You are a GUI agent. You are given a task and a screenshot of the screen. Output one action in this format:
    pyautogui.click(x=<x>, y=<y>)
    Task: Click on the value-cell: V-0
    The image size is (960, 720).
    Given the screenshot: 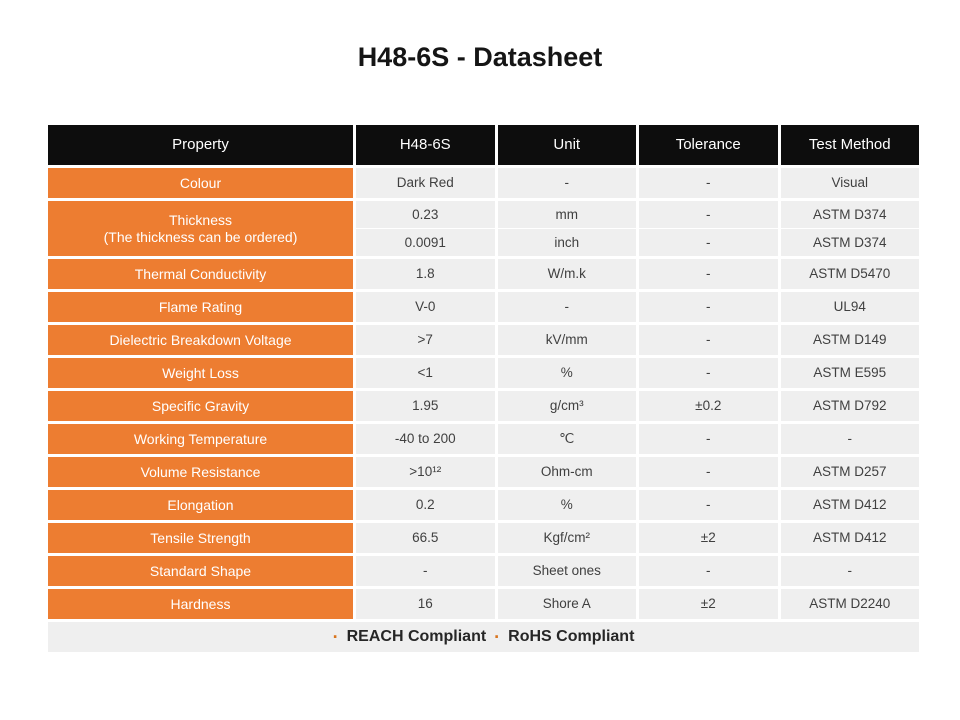 What is the action you would take?
    pyautogui.click(x=425, y=307)
    